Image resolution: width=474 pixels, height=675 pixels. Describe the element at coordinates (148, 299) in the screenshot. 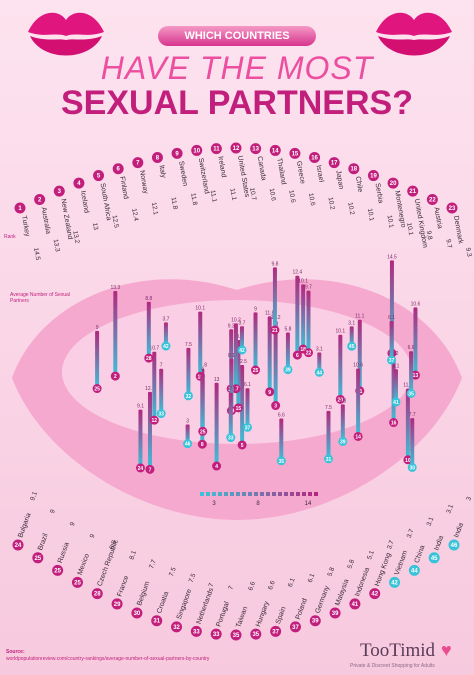

I see `map-bar-value: 8.8` at that location.